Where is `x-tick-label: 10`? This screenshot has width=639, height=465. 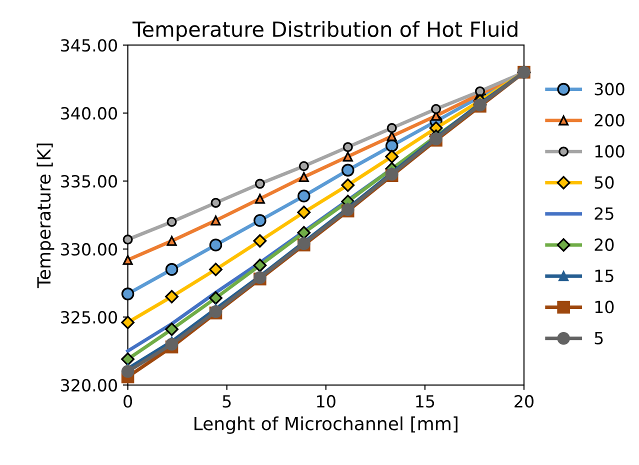
x-tick-label: 10 is located at coordinates (326, 401).